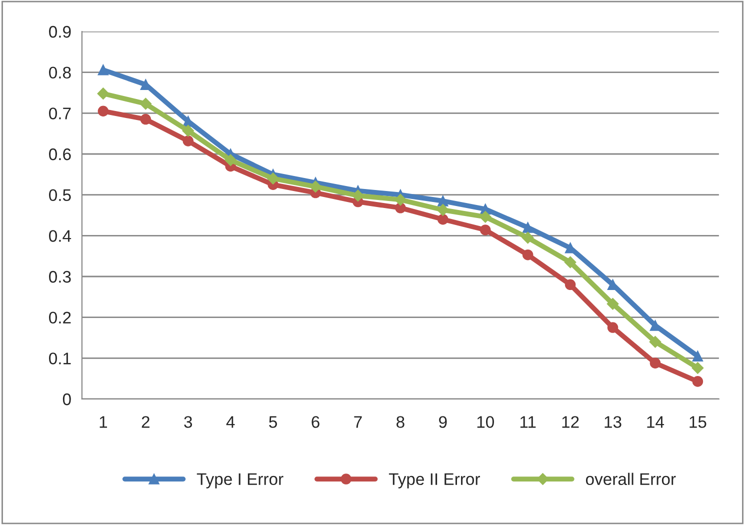 This screenshot has width=745, height=525. I want to click on y-tick-label: 0.3, so click(60, 276).